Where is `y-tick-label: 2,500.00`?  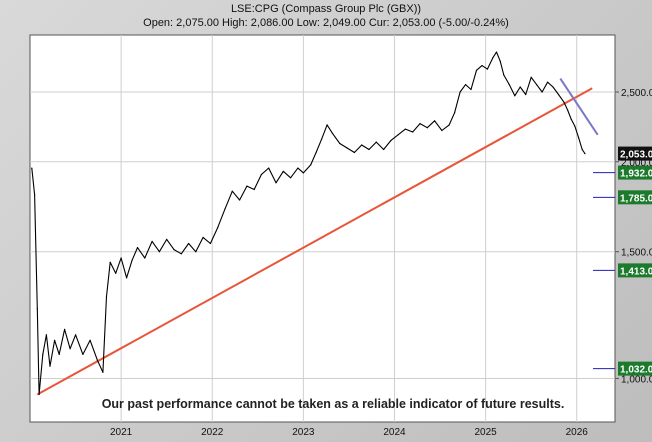
y-tick-label: 2,500.00 is located at coordinates (636, 93).